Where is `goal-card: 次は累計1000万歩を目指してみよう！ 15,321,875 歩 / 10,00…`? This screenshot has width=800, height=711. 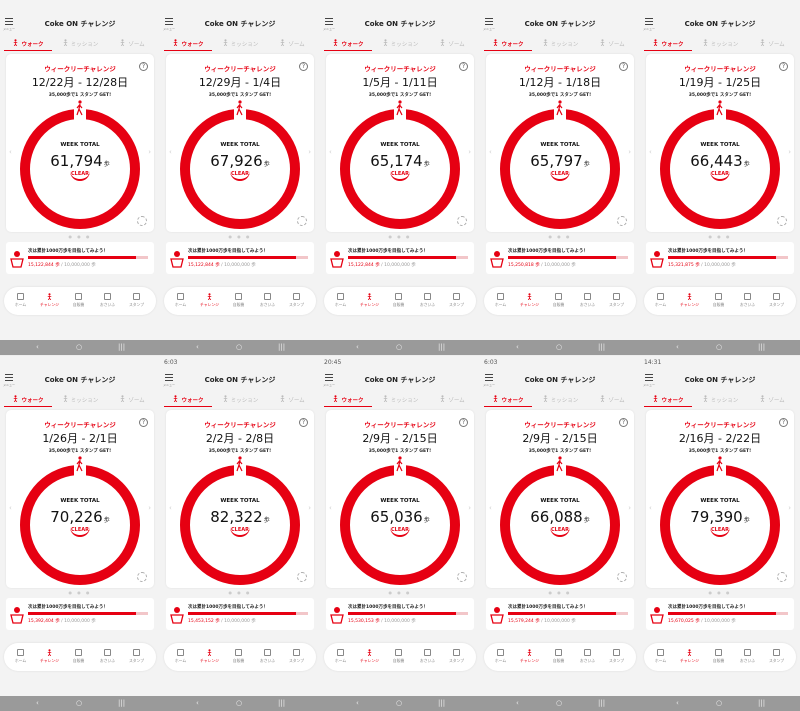
goal-card: 次は累計1000万歩を目指してみよう！ 15,321,875 歩 / 10,00… is located at coordinates (720, 258).